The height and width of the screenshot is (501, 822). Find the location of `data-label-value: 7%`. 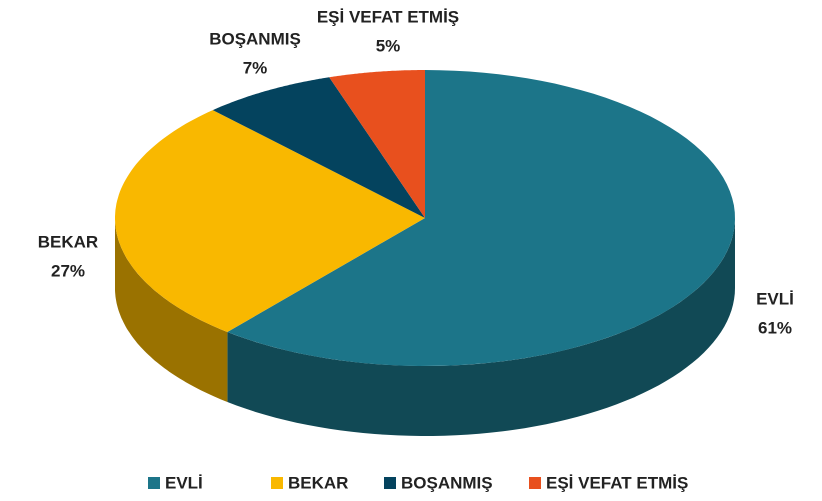

data-label-value: 7% is located at coordinates (255, 67).